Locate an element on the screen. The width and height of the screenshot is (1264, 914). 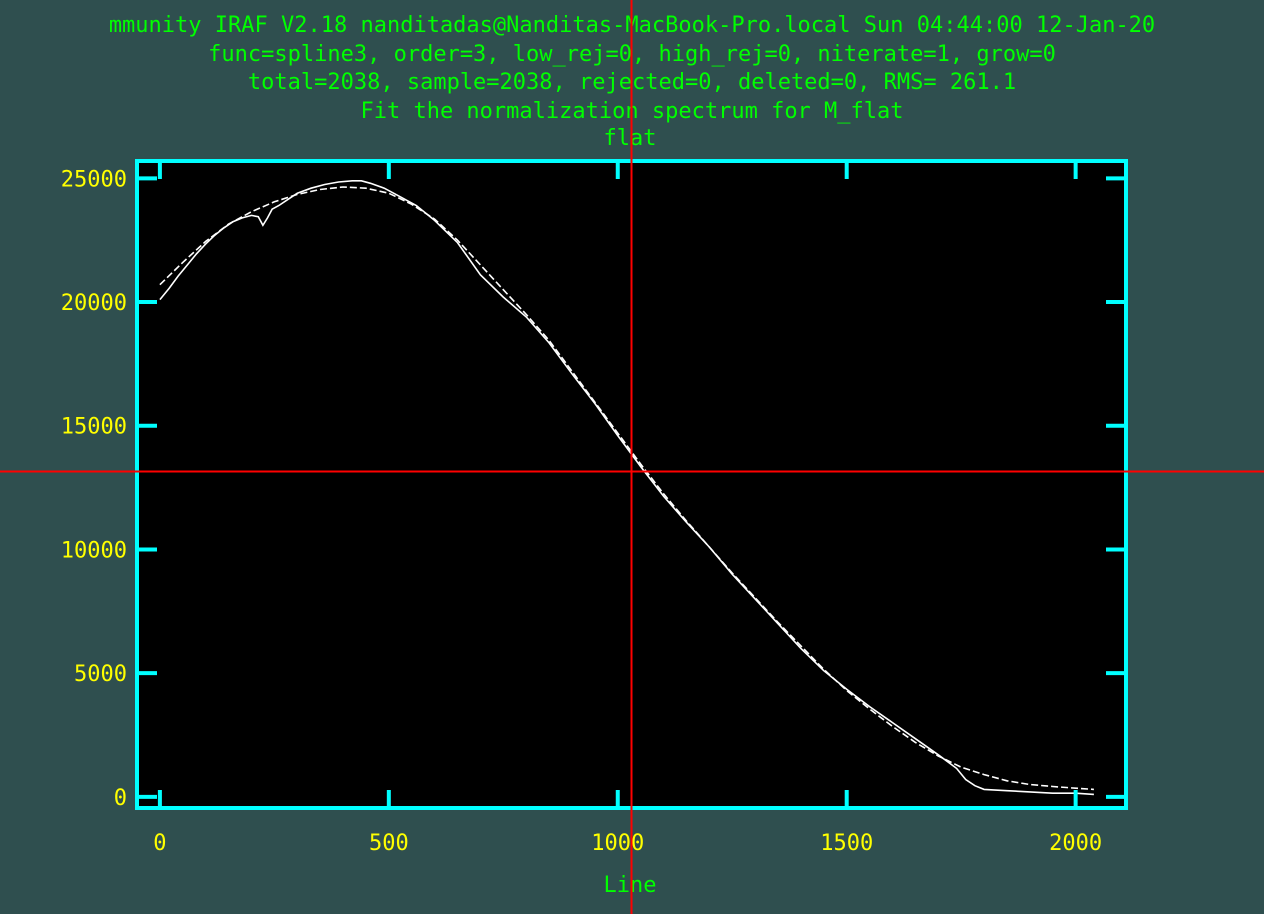
x-tick-label: 0 is located at coordinates (159, 843).